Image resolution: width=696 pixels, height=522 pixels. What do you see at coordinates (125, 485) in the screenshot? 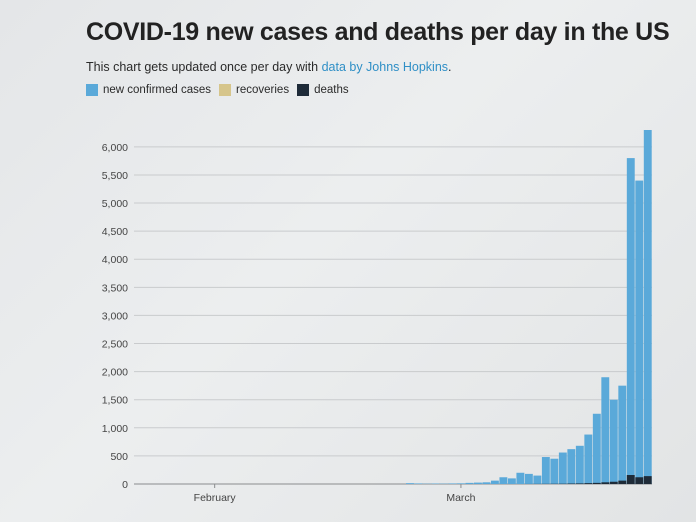
I see `y-tick-label: 0` at bounding box center [125, 485].